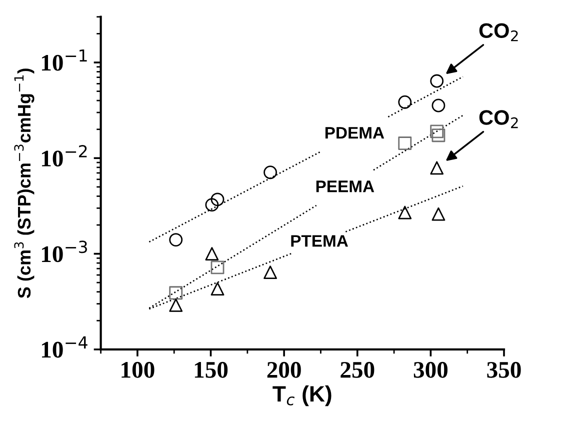 Image resolution: width=576 pixels, height=421 pixels. I want to click on series-label: PEEMA, so click(345, 186).